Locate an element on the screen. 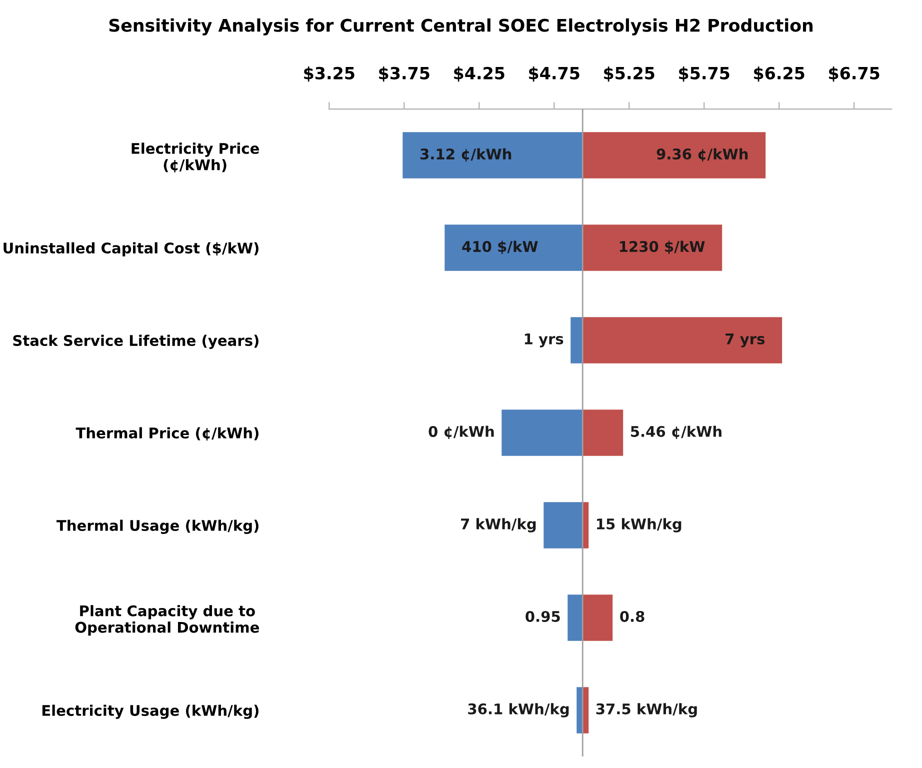  annotation: 7 kWh/kg is located at coordinates (498, 525).